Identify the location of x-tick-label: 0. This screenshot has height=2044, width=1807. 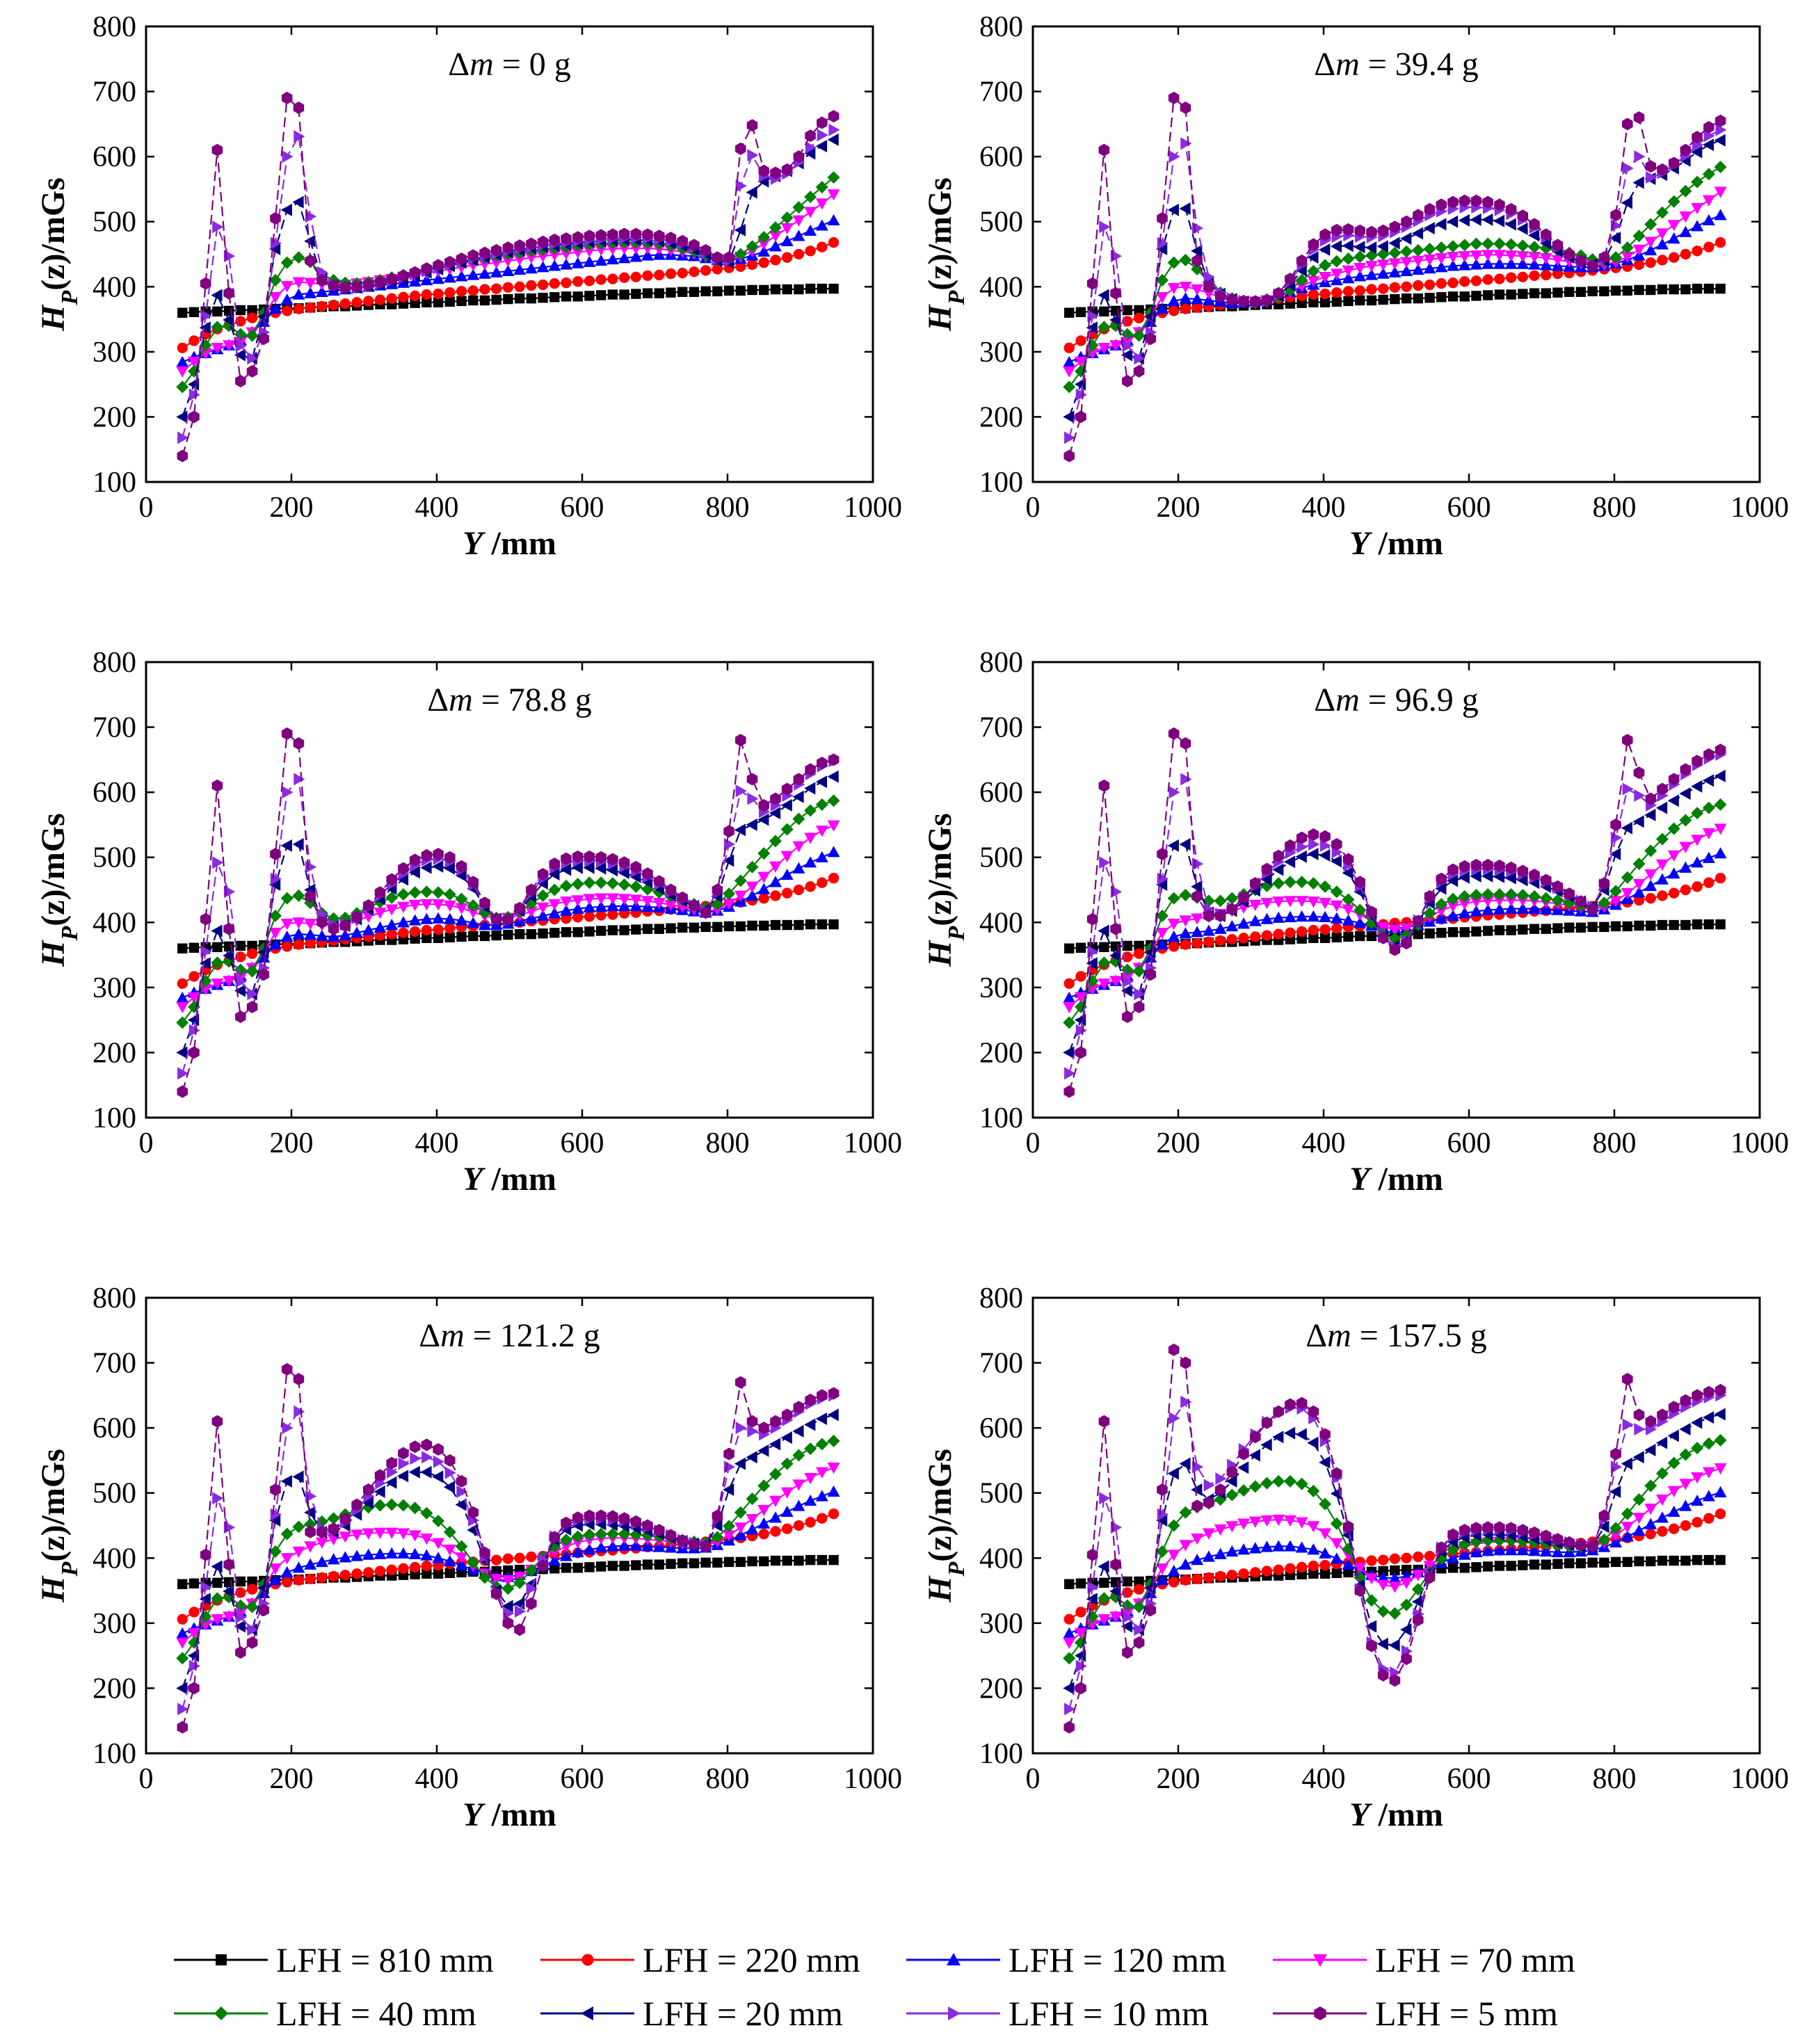
(1033, 1143).